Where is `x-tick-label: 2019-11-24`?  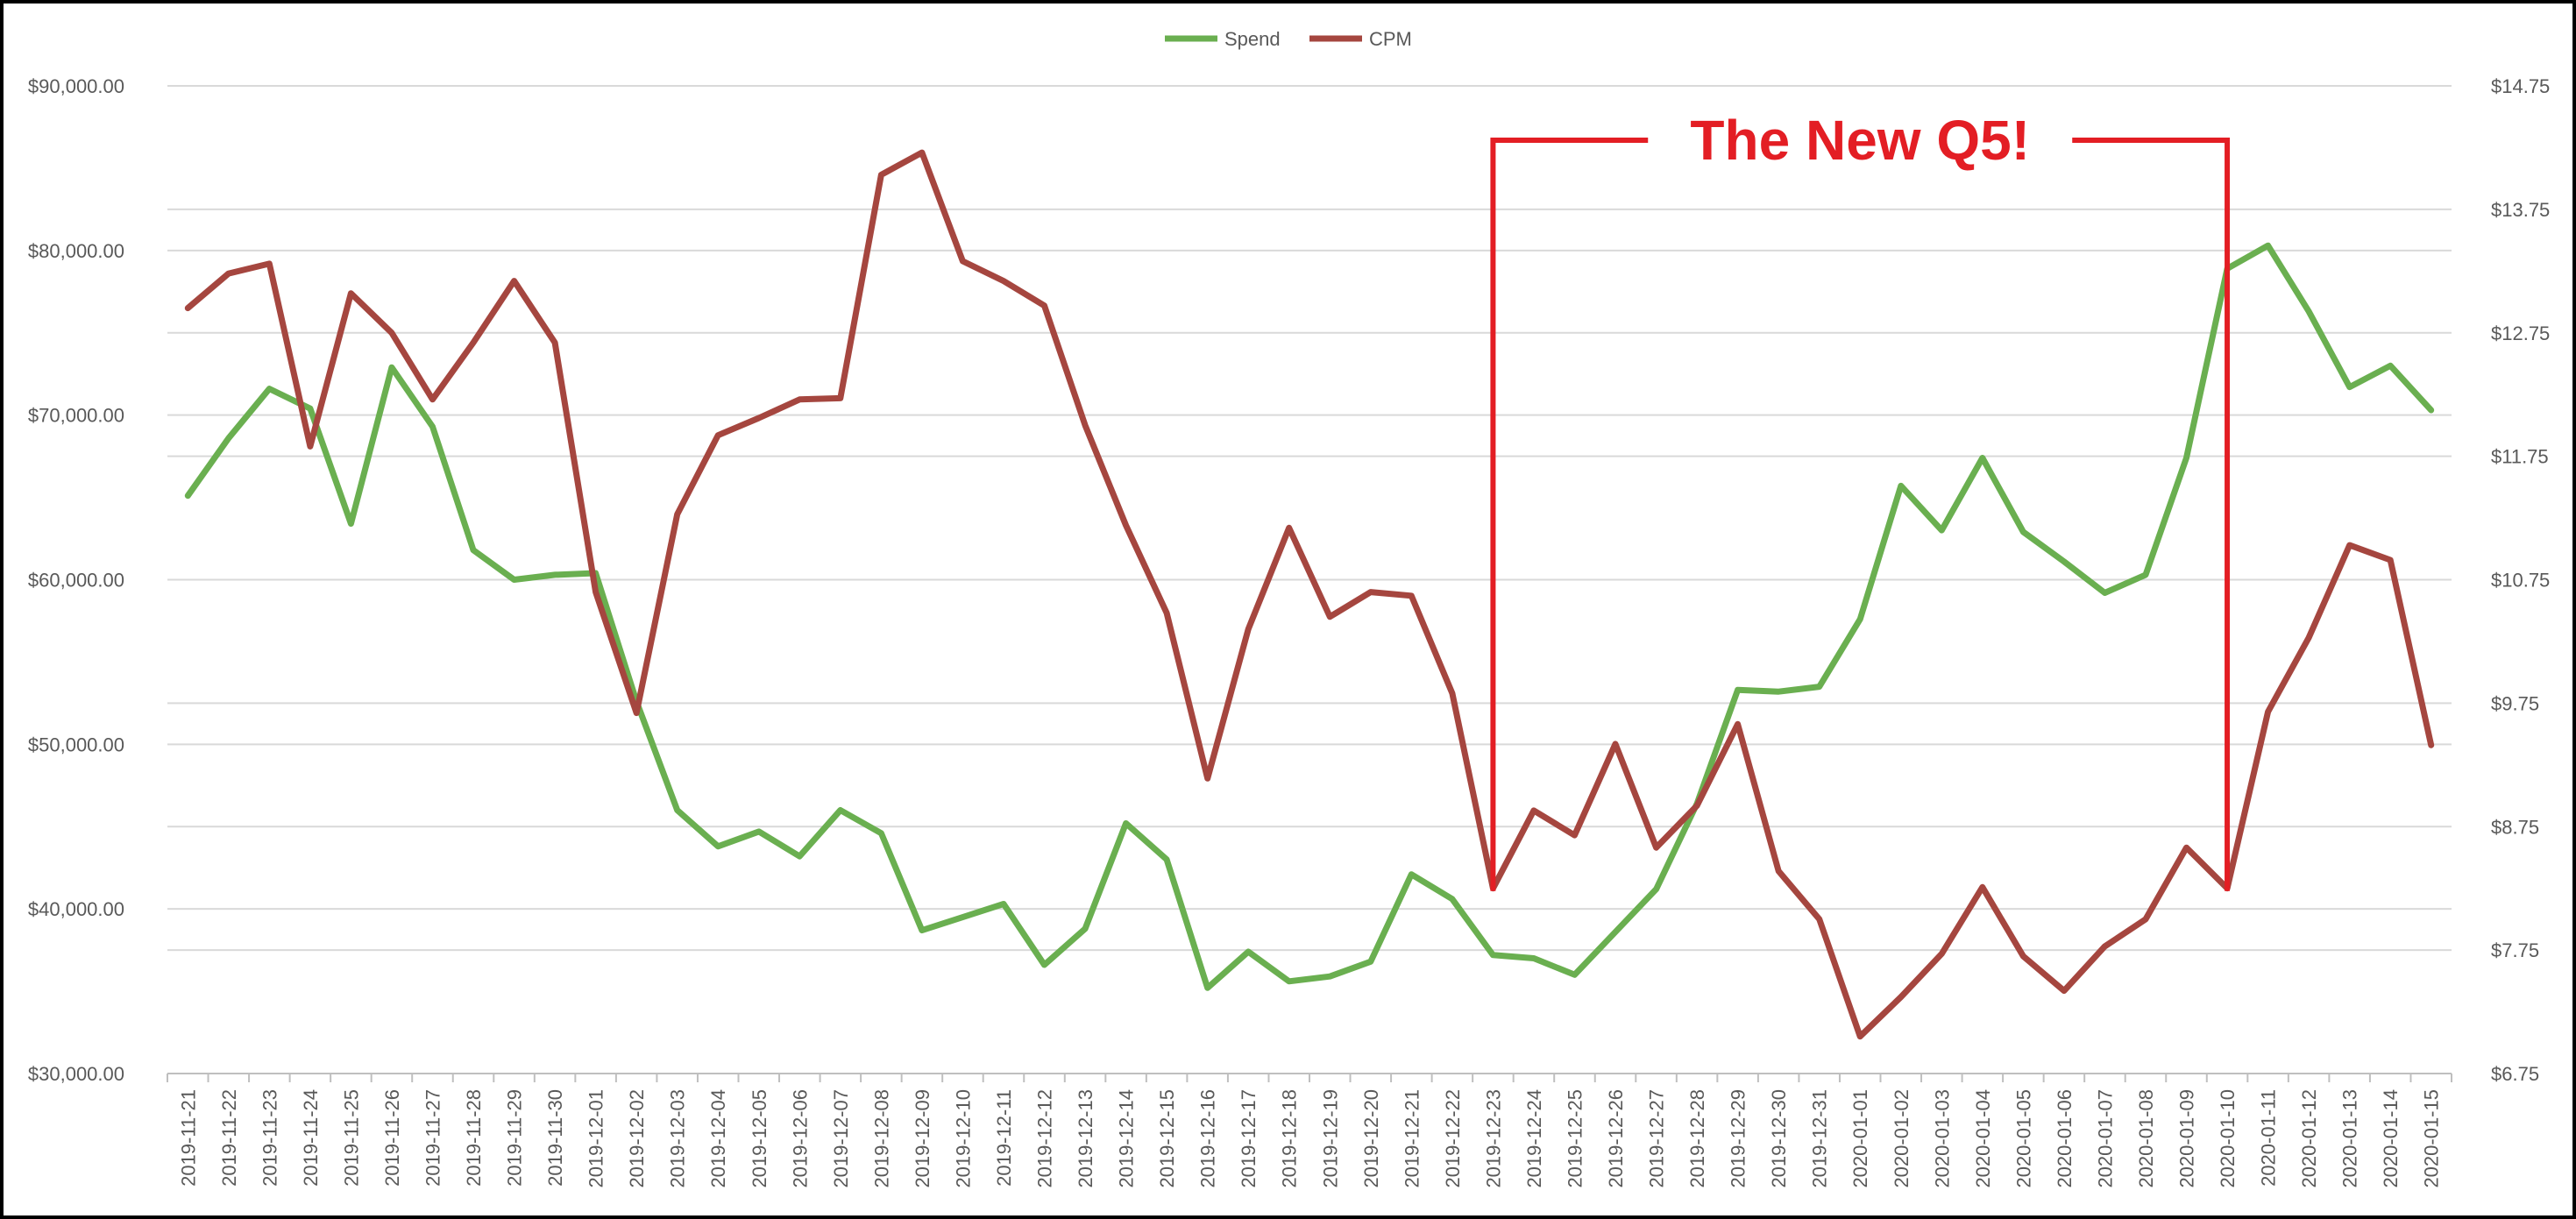 x-tick-label: 2019-11-24 is located at coordinates (311, 1138).